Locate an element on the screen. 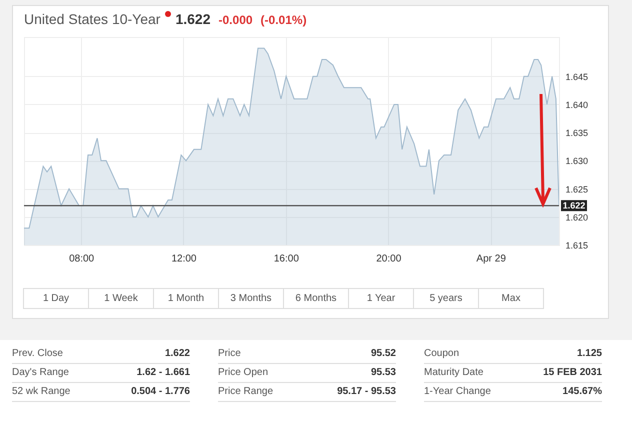 This screenshot has width=632, height=428. text: 1 Day is located at coordinates (56, 298).